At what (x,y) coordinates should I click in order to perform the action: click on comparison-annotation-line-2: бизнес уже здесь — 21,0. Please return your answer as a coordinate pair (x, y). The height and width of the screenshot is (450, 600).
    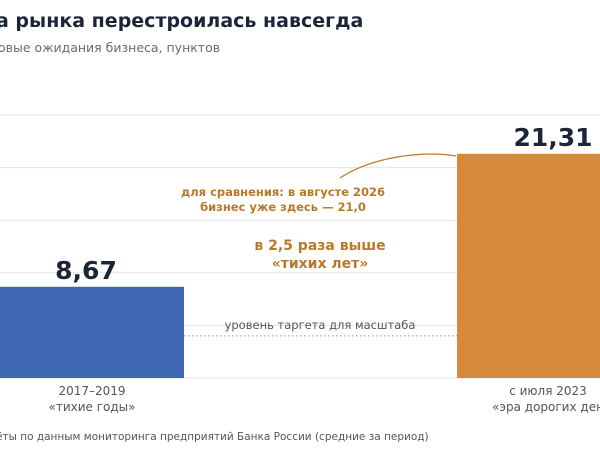
    Looking at the image, I should click on (283, 207).